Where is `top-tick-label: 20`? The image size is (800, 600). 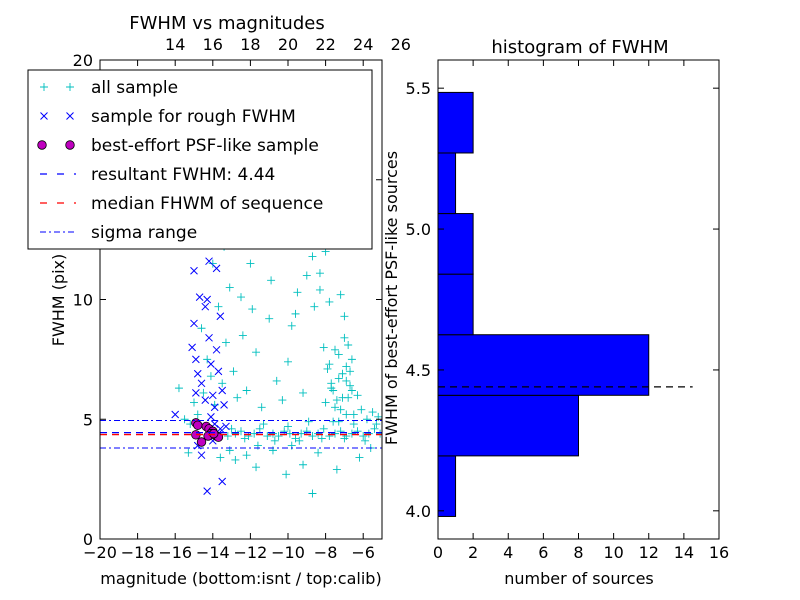
top-tick-label: 20 is located at coordinates (288, 44).